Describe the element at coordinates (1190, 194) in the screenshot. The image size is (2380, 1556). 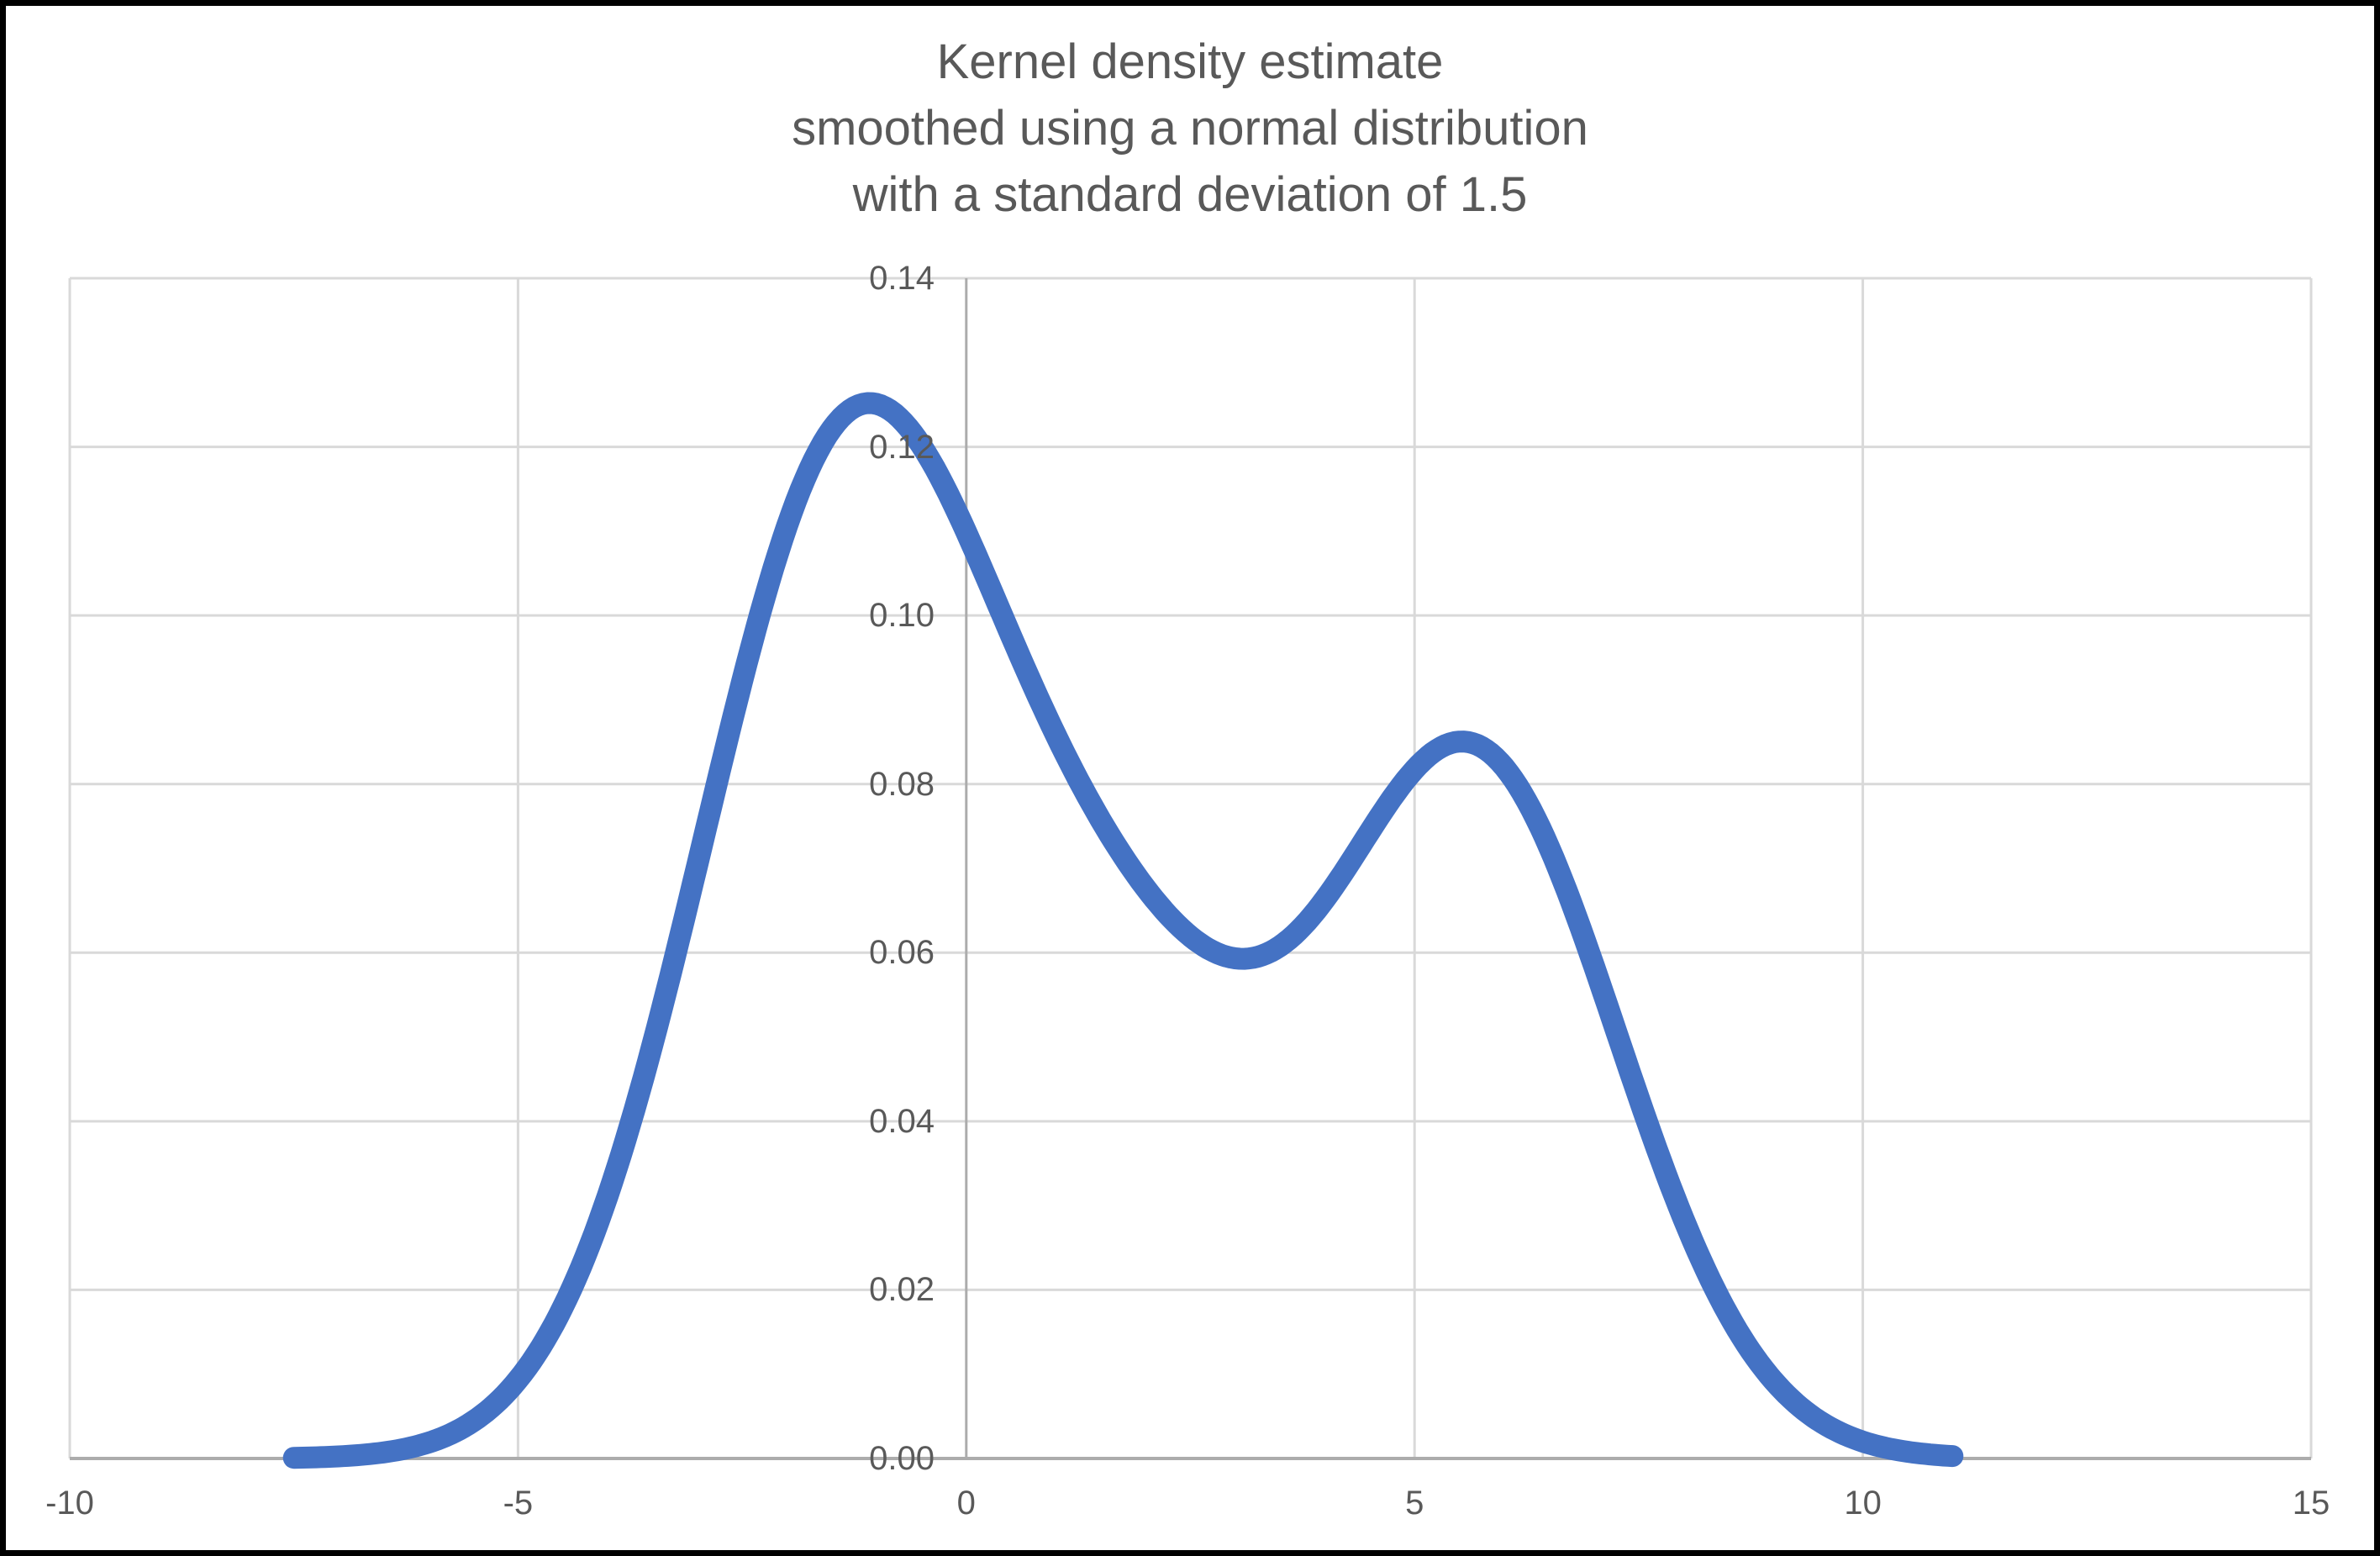
I see `chart-title-line-3: with a standard deviation of 1.5` at that location.